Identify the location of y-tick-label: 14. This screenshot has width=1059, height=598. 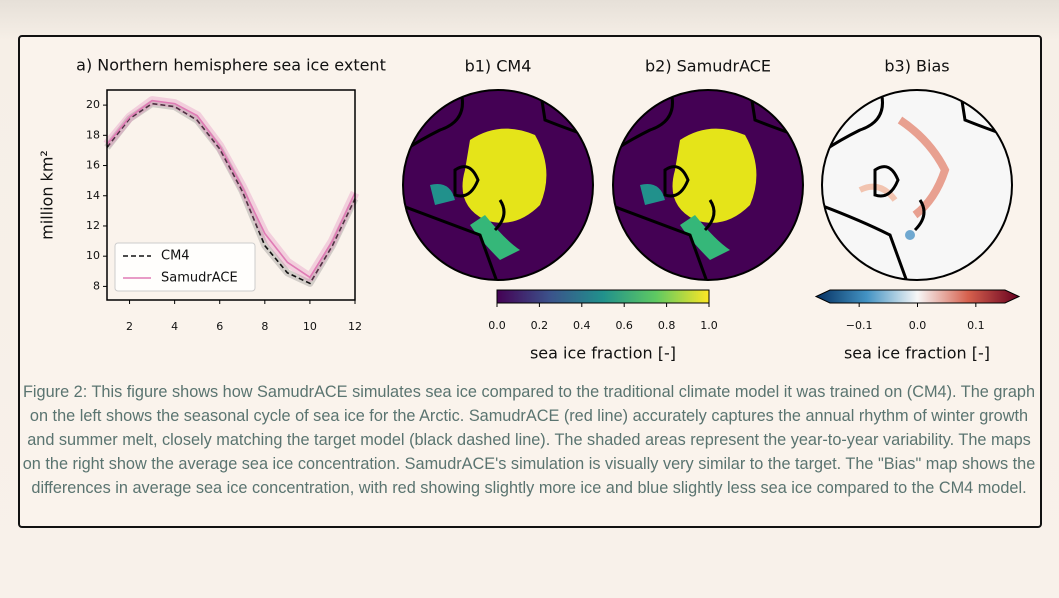
(93, 195).